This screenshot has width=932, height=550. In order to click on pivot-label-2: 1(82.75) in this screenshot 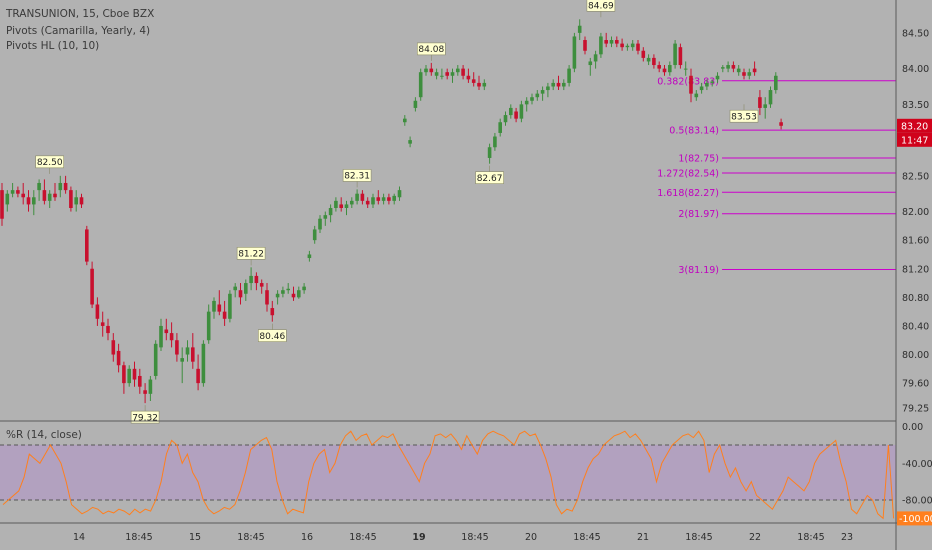, I will do `click(698, 158)`.